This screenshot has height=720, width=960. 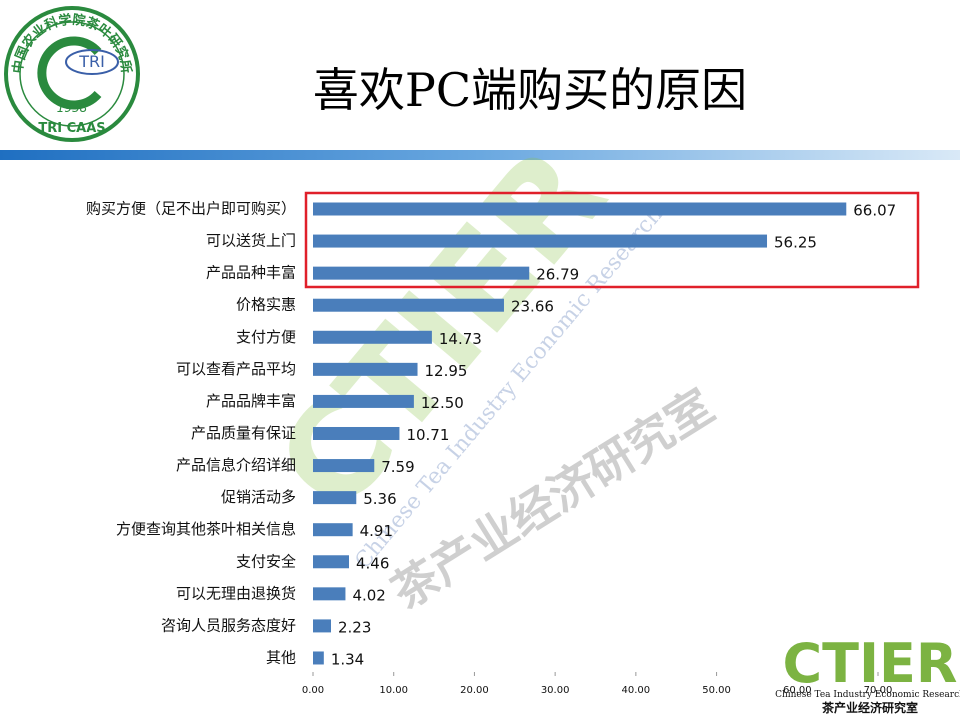 I want to click on logo: 中国农业科学院茶叶研究所 TRI 1958 TRI CAAS, so click(x=72, y=74).